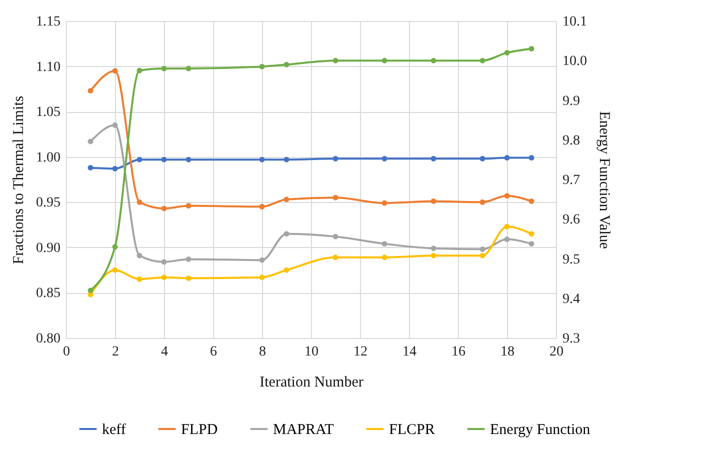  What do you see at coordinates (48, 203) in the screenshot?
I see `y-tick-label: 0.95` at bounding box center [48, 203].